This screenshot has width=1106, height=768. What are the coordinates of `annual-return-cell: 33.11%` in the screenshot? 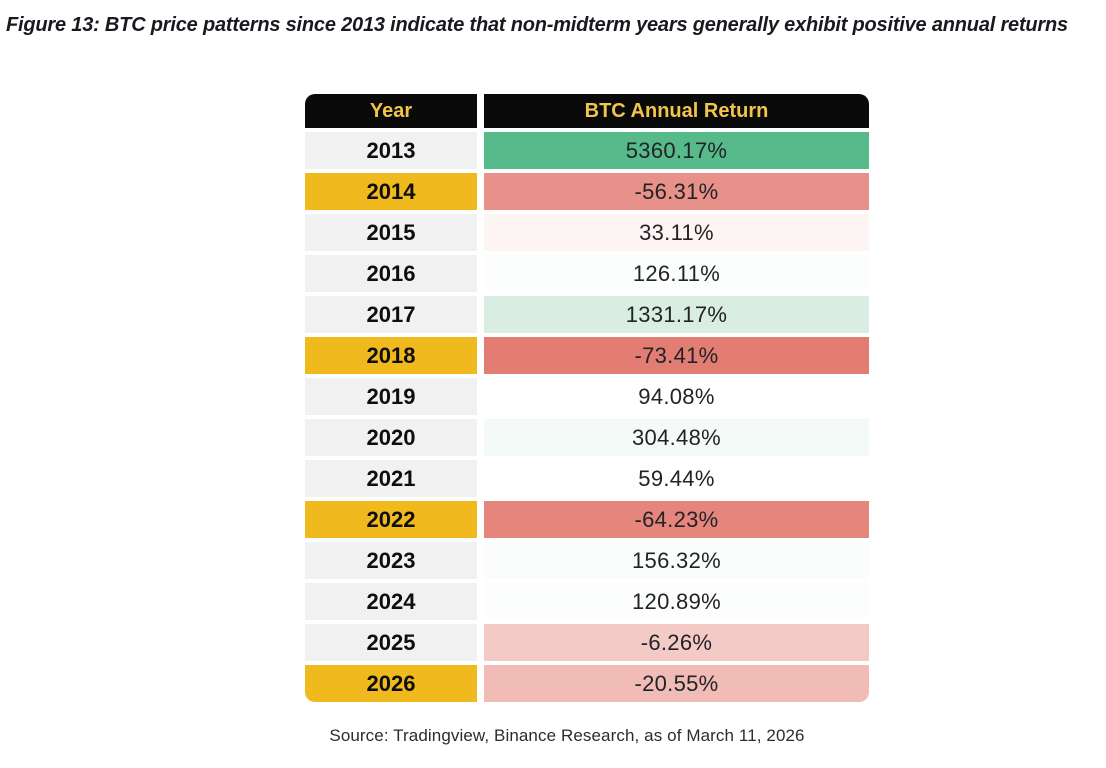 It's located at (676, 232).